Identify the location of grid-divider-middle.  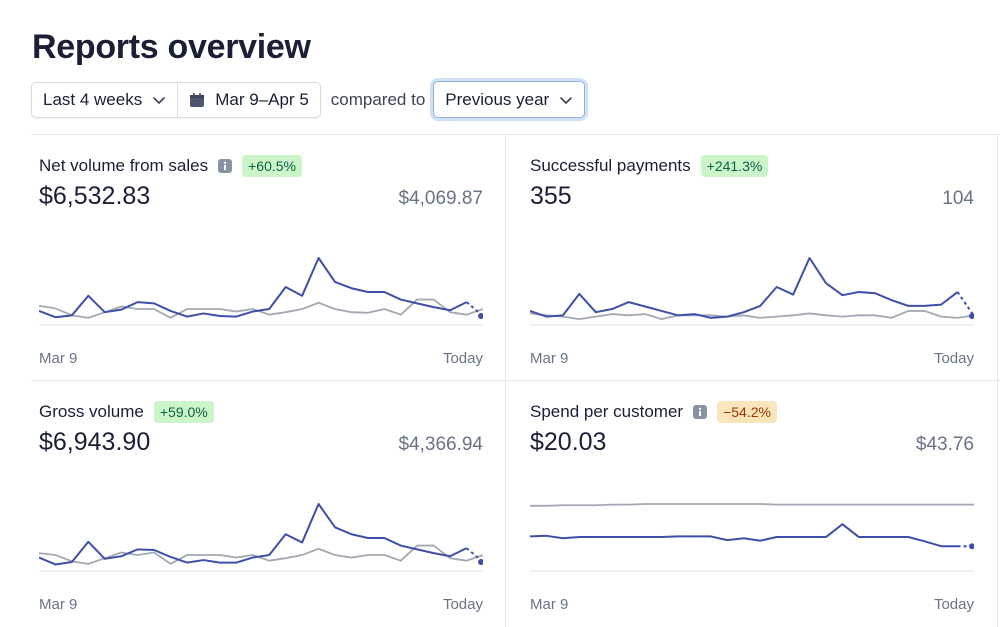
(515, 380).